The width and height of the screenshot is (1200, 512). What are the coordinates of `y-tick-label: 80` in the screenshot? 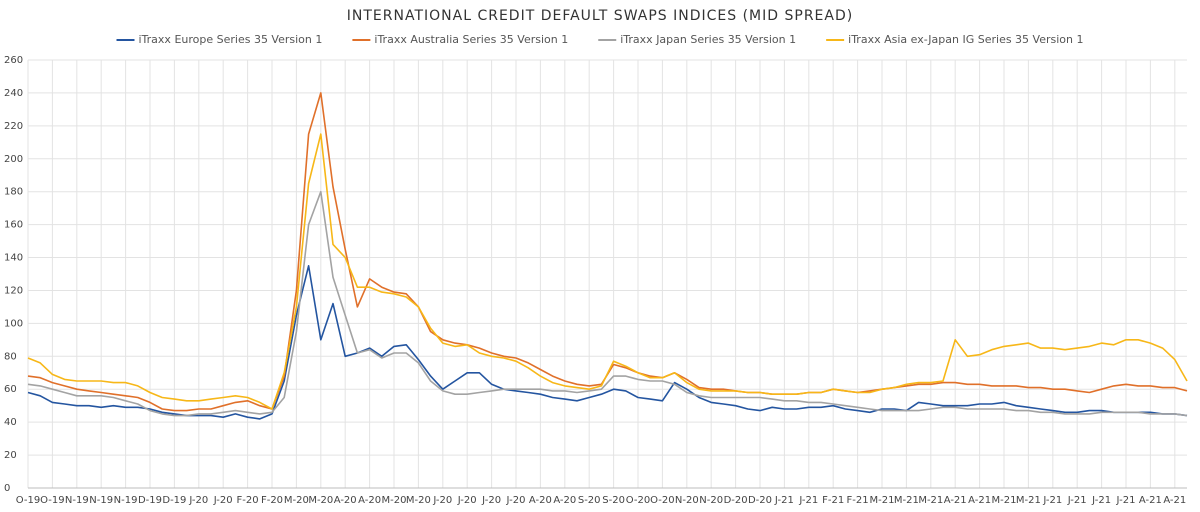 It's located at (10, 356).